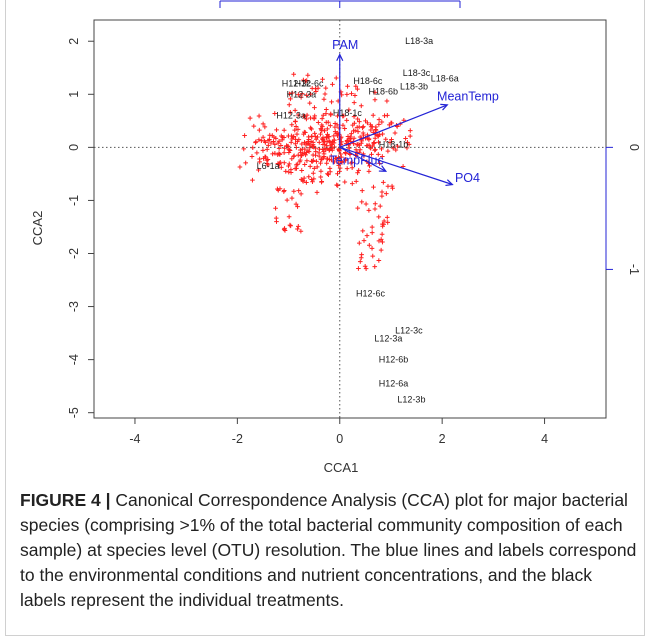 The width and height of the screenshot is (655, 641). What do you see at coordinates (237, 439) in the screenshot?
I see `x-tick-label: -2` at bounding box center [237, 439].